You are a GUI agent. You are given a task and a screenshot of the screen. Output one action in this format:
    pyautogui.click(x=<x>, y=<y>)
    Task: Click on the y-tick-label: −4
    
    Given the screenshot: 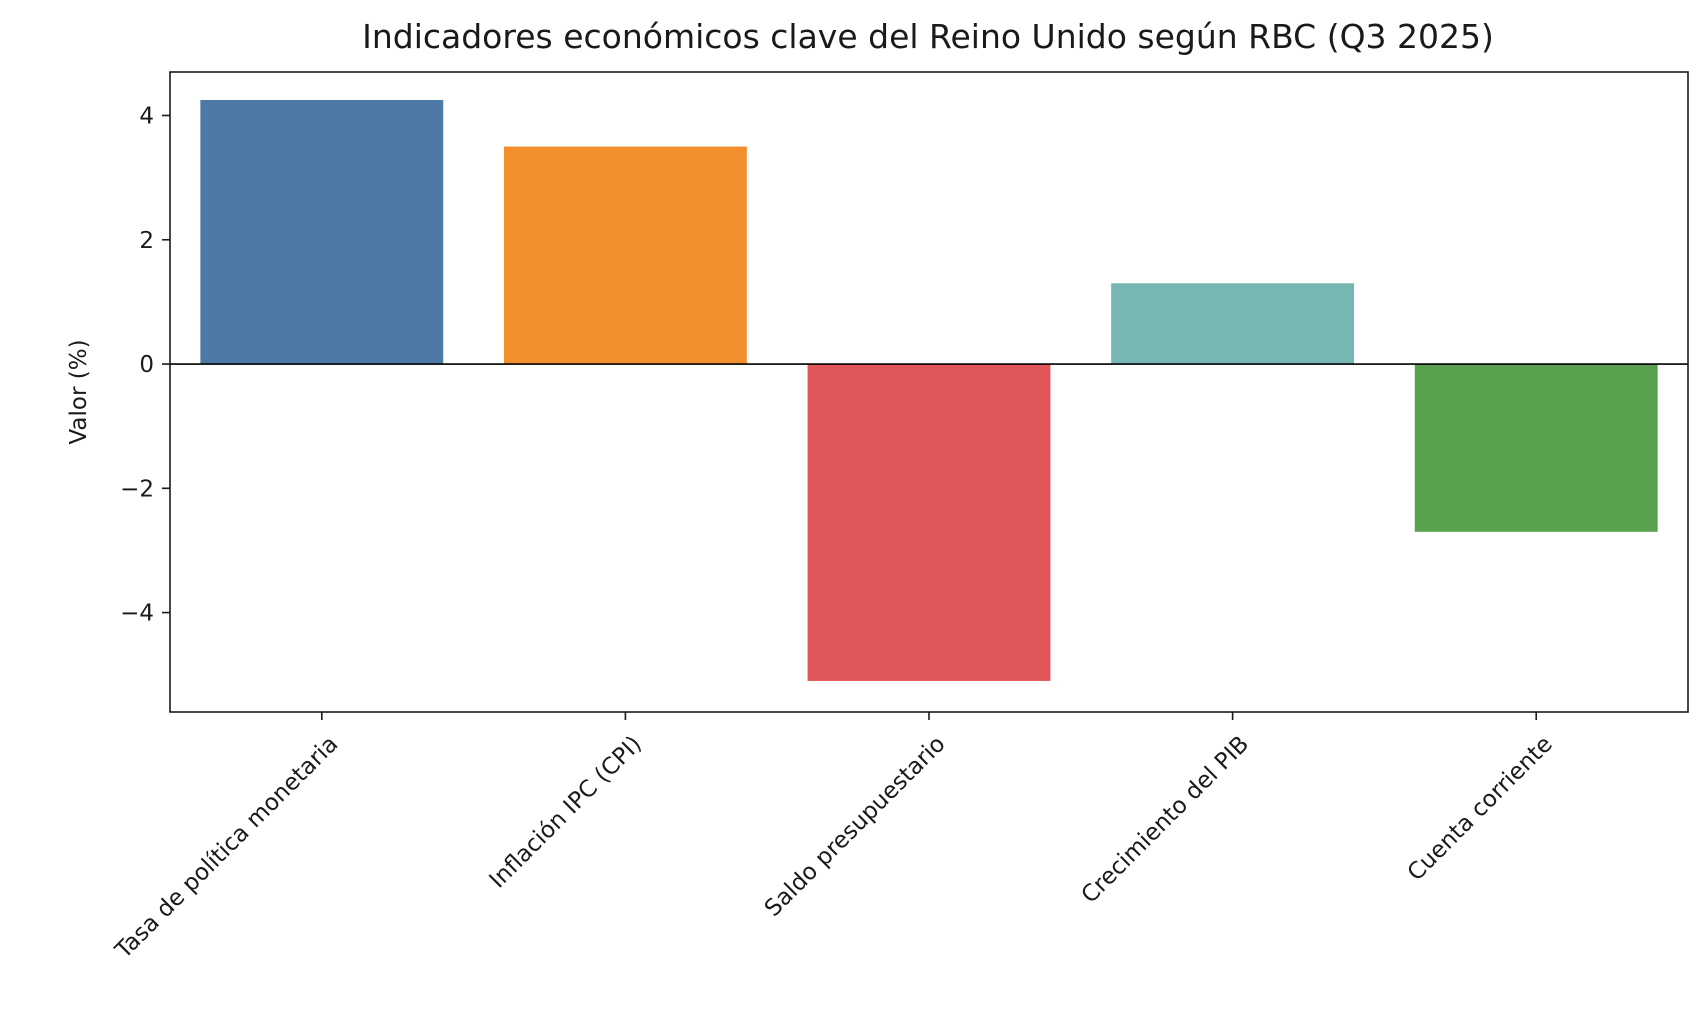 What is the action you would take?
    pyautogui.click(x=137, y=614)
    